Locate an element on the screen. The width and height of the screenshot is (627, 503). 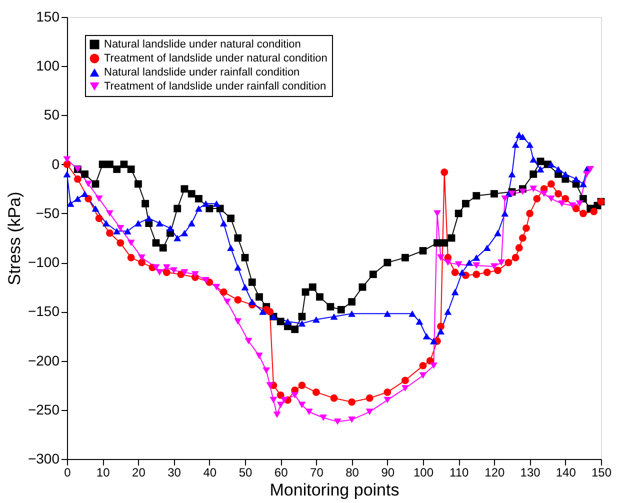
x-tick-label: 140 is located at coordinates (566, 473).